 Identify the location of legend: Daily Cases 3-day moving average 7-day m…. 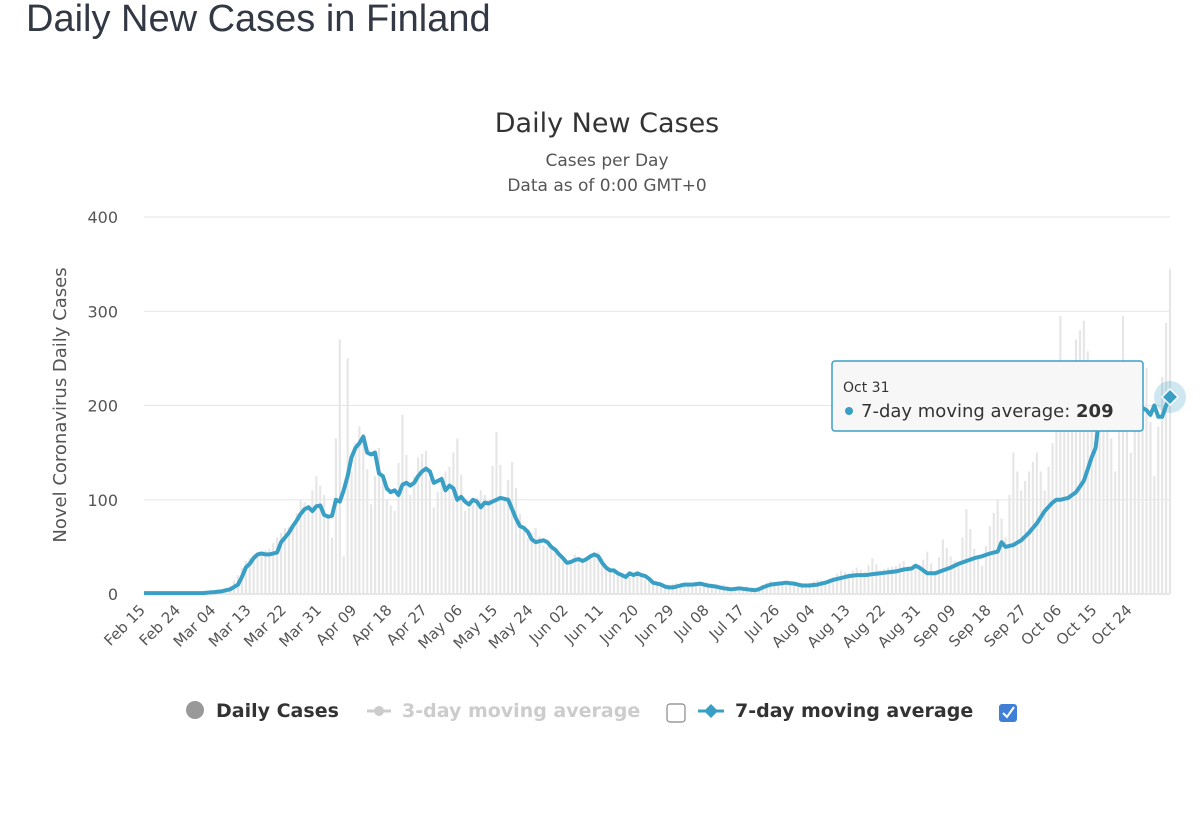
(601, 711).